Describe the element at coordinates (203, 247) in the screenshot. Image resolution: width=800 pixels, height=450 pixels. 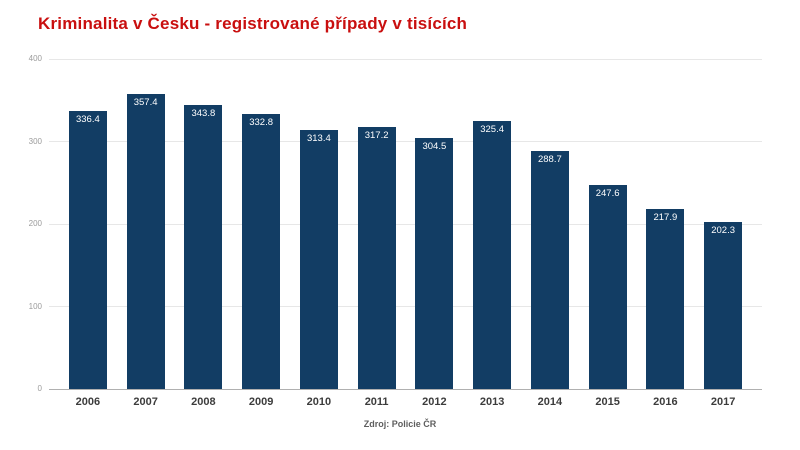
I see `bar-2008: 343.8` at that location.